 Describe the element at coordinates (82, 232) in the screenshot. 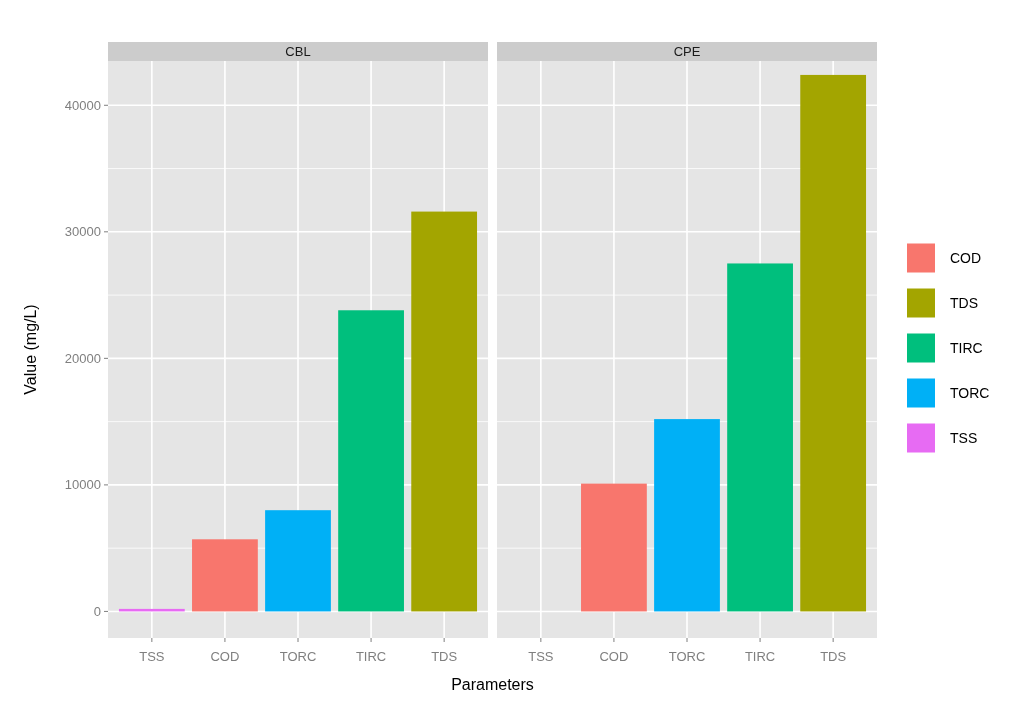

I see `y-tick-label: 30000` at that location.